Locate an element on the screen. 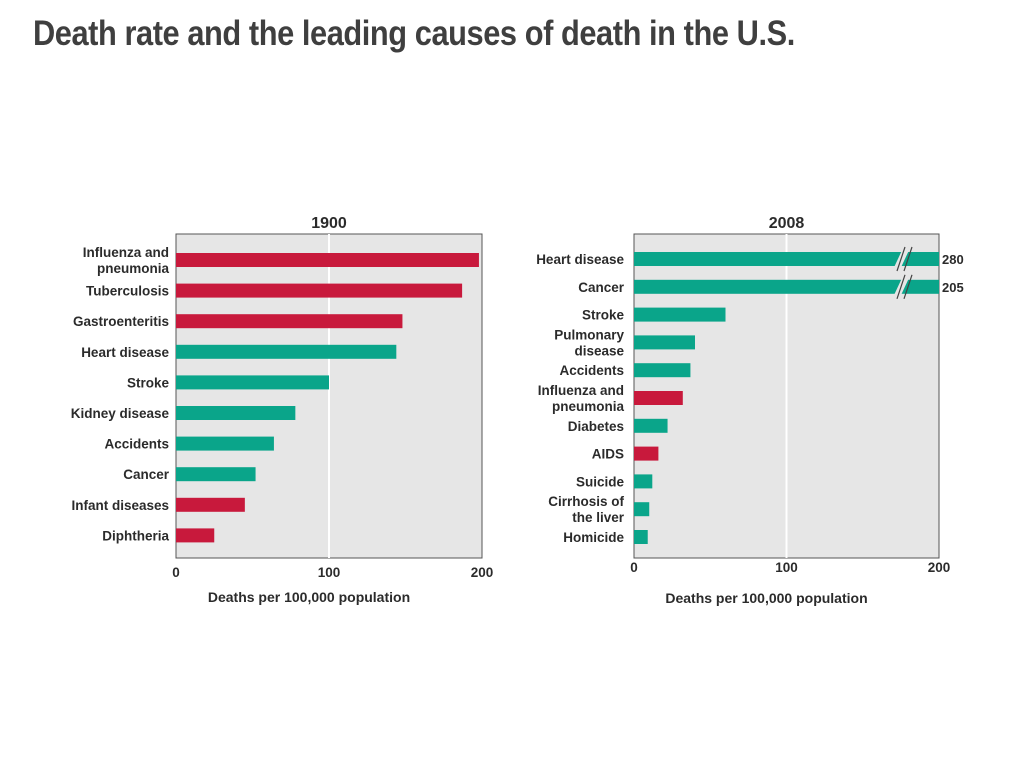  category-label: AIDS is located at coordinates (608, 454).